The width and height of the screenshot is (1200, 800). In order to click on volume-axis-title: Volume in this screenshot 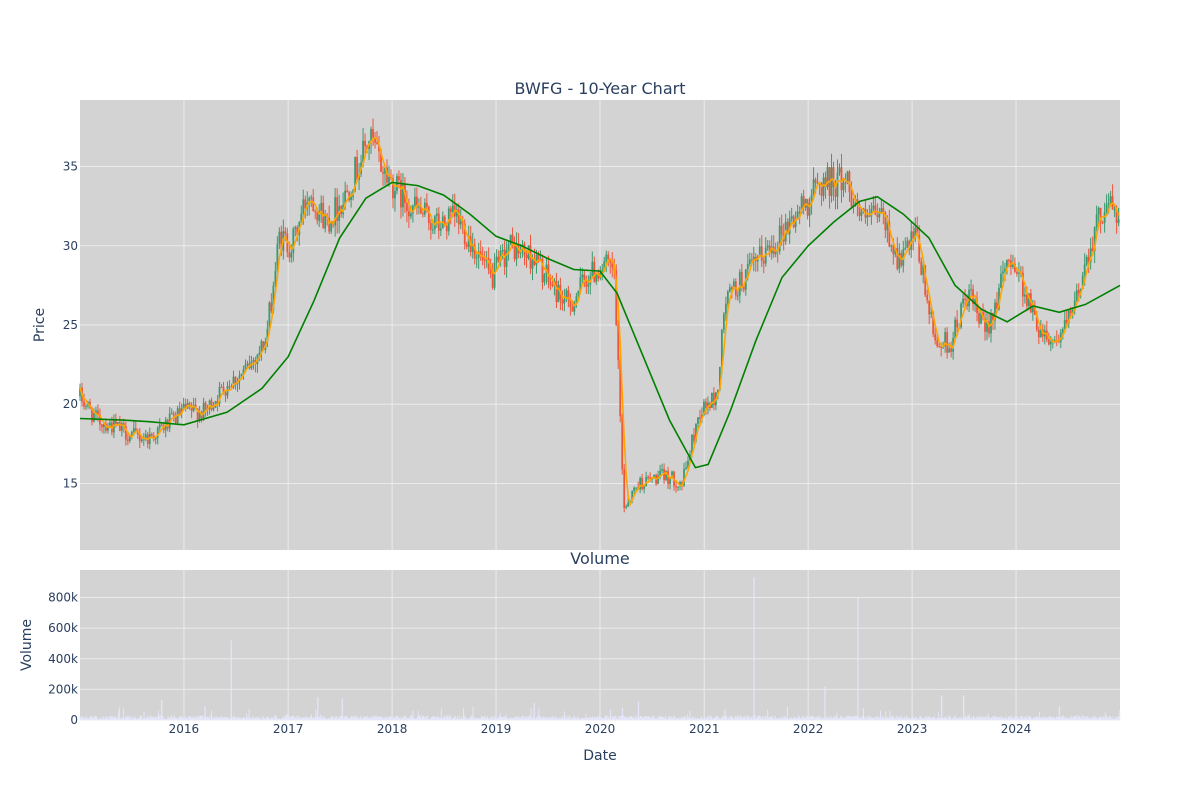, I will do `click(27, 645)`.